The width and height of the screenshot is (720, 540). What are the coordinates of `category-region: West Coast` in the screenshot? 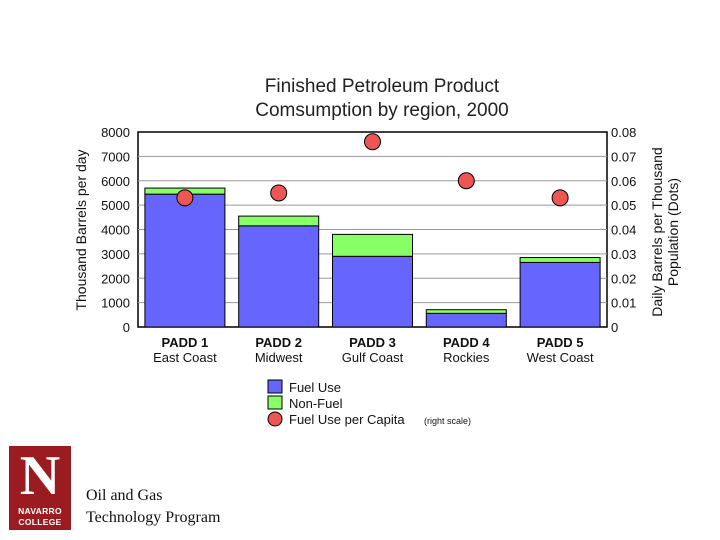 It's located at (560, 357).